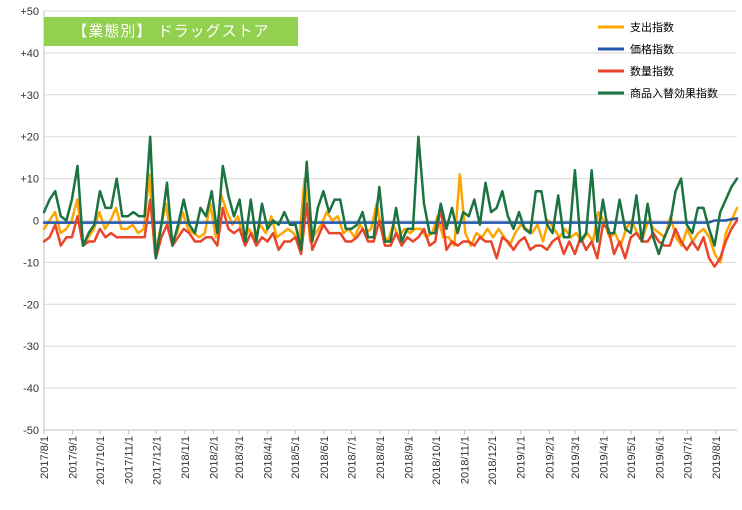 The width and height of the screenshot is (742, 510). What do you see at coordinates (652, 71) in the screenshot?
I see `legend-label: 数量指数` at bounding box center [652, 71].